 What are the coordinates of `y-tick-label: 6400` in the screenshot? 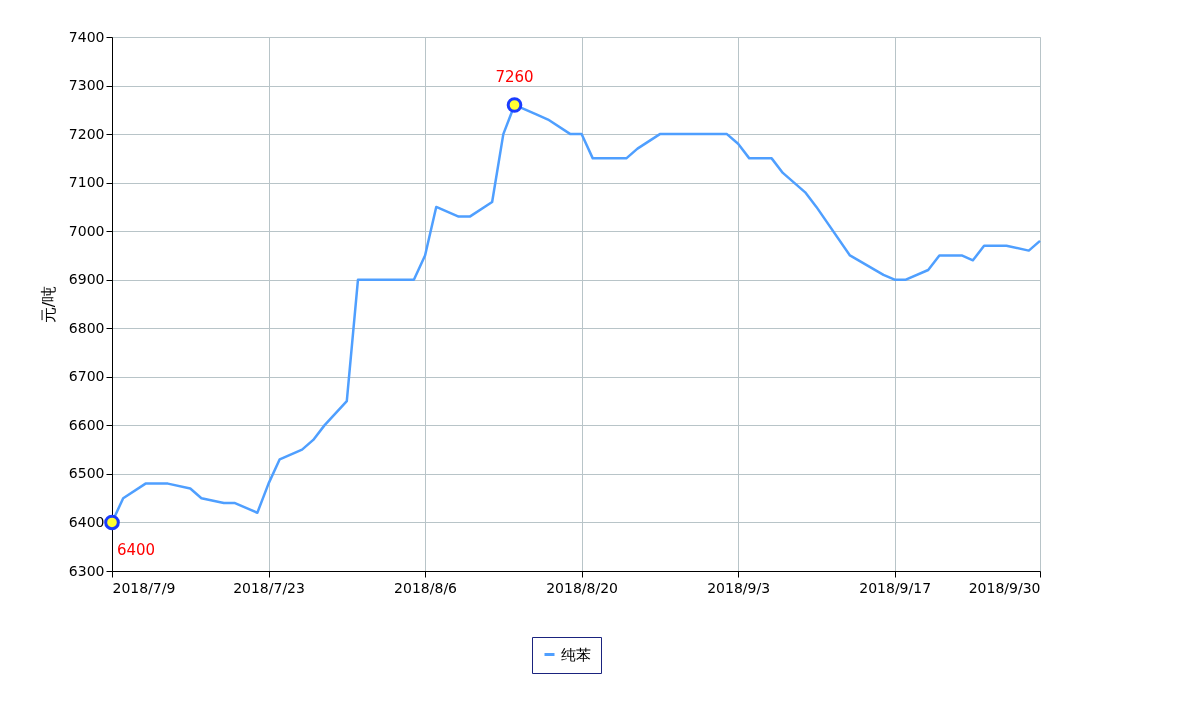 It's located at (86, 521).